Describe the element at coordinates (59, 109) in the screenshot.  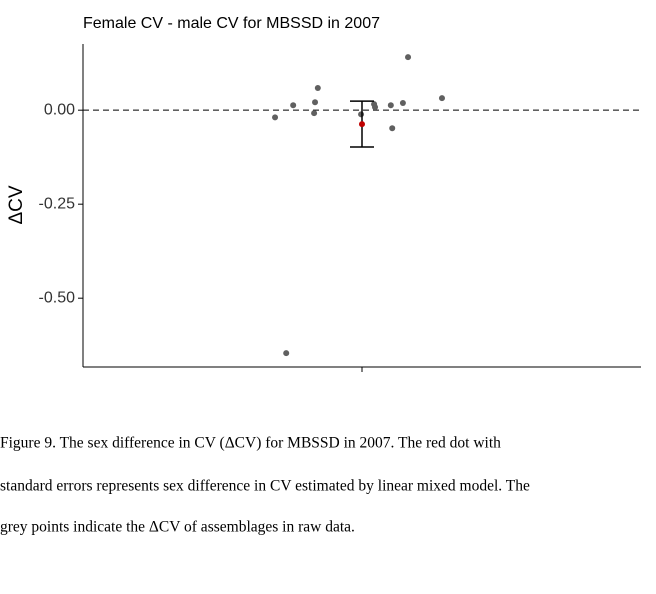
I see `y-tick-label: 0.00` at that location.